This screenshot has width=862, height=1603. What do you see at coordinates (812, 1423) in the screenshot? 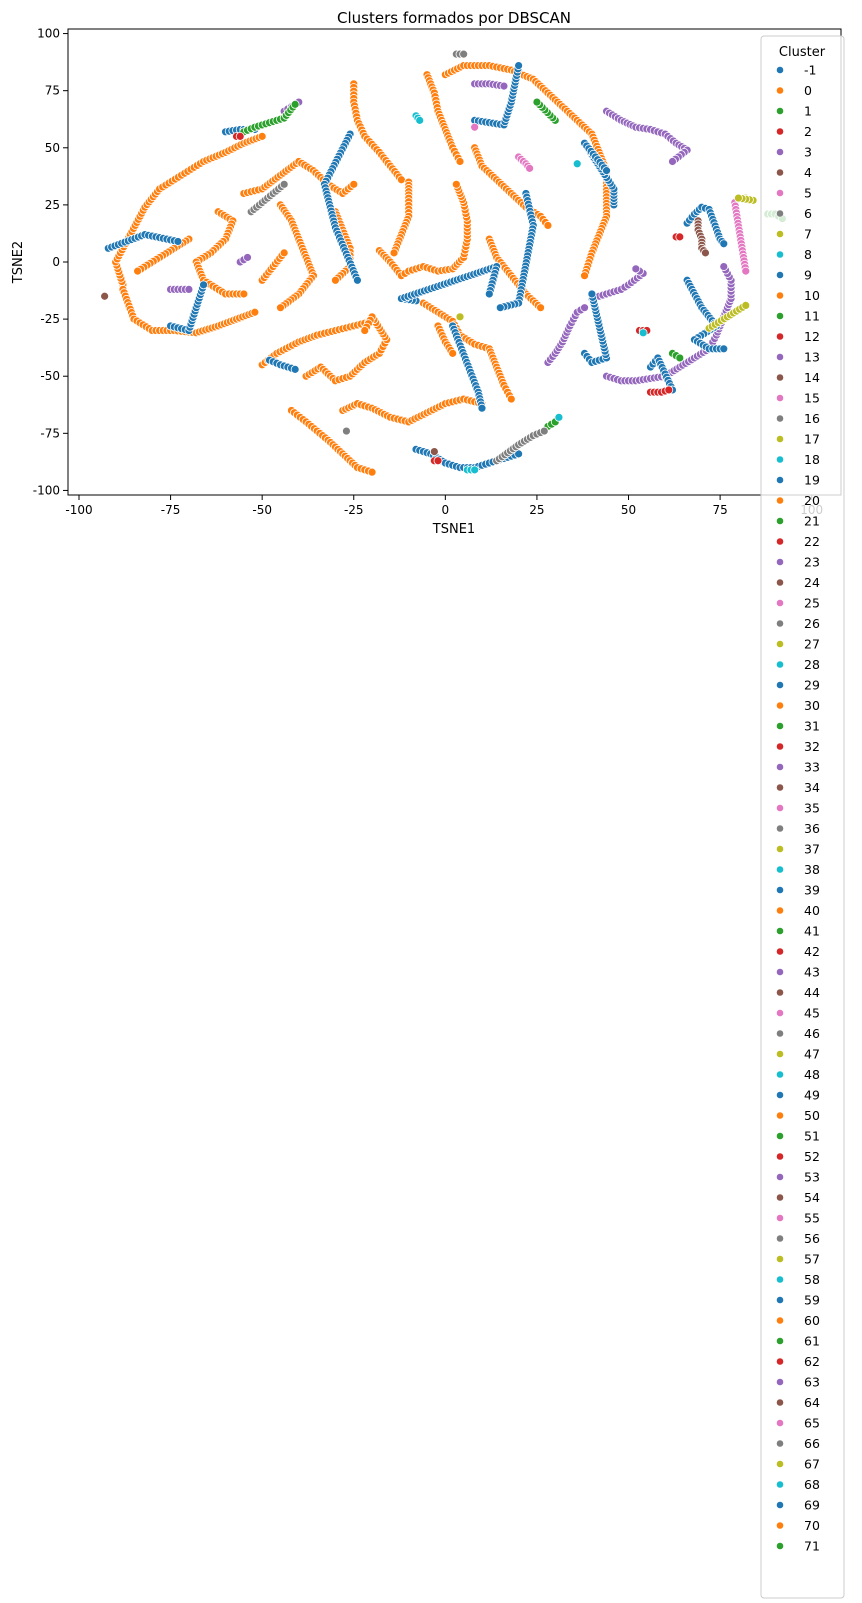
I see `legend-label: 65` at bounding box center [812, 1423].